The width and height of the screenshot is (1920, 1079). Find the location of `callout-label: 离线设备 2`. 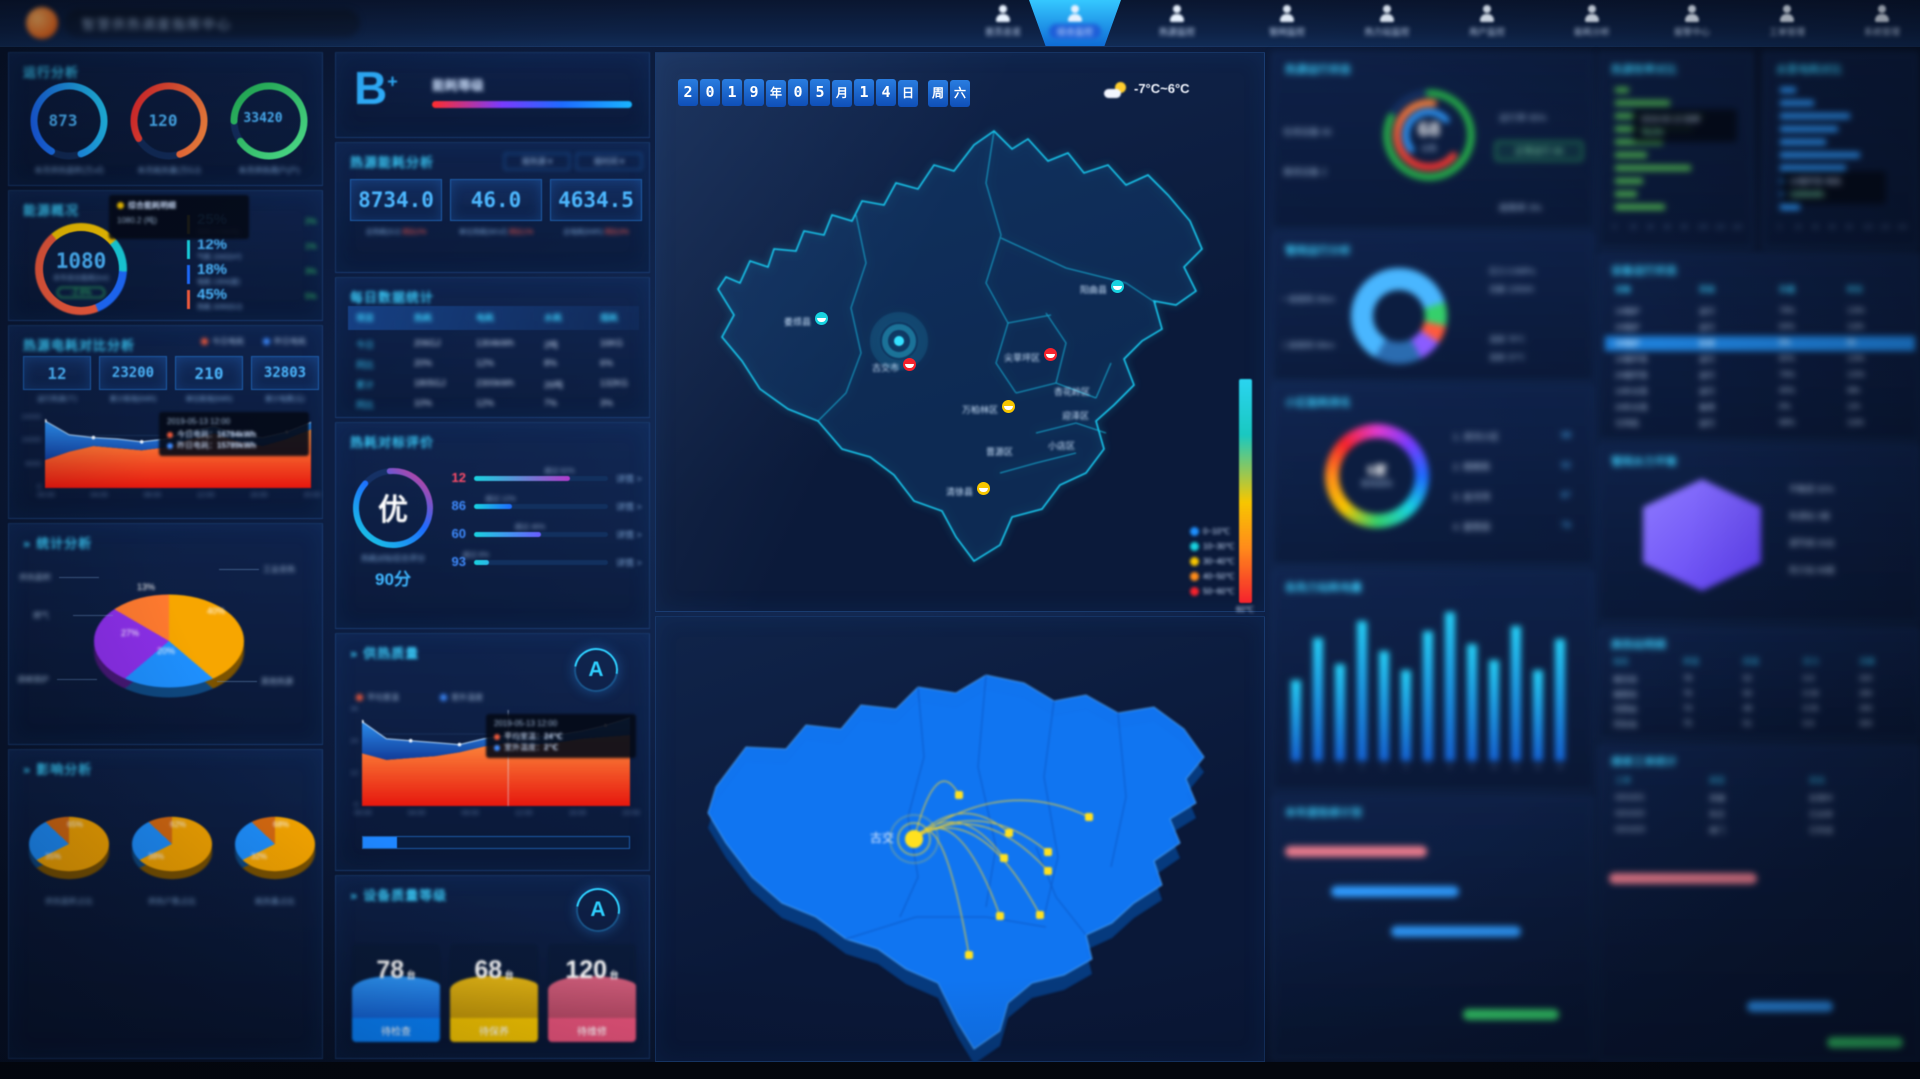

callout-label: 离线设备 2 is located at coordinates (1305, 172).